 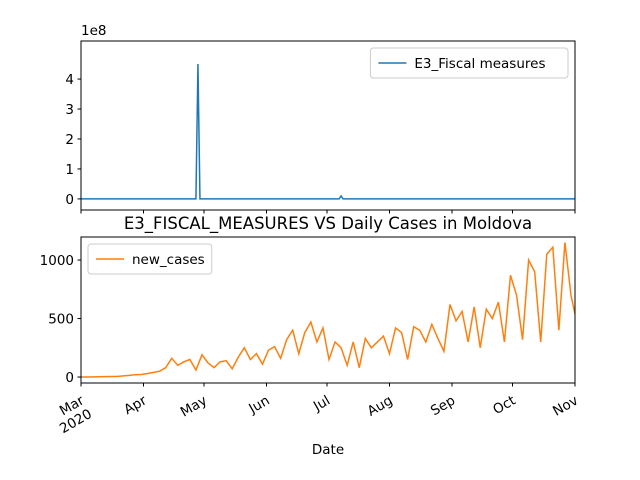 I want to click on x-tick-label: Apr, so click(x=135, y=405).